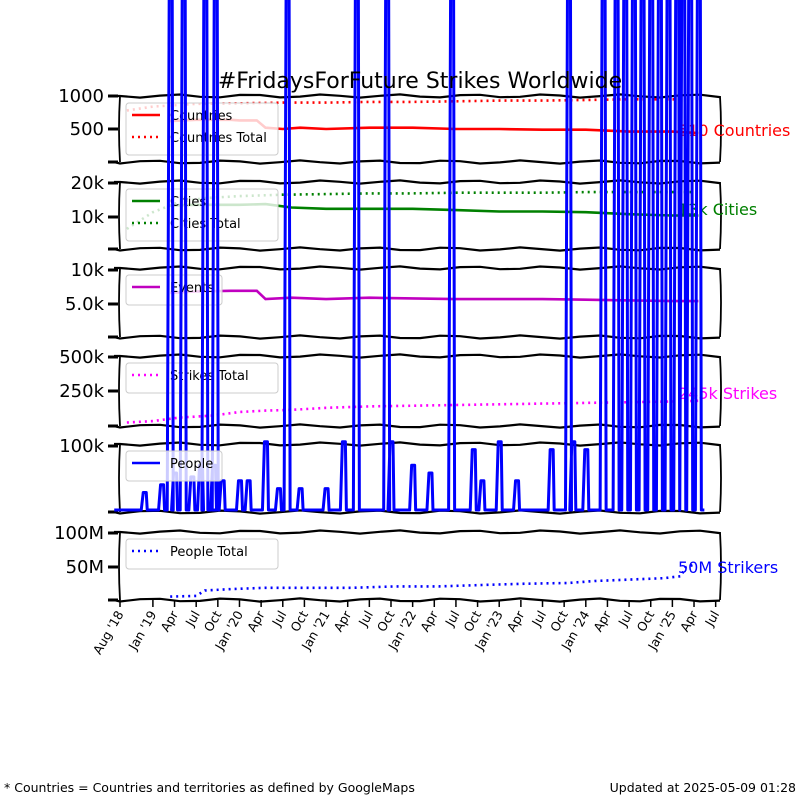 The height and width of the screenshot is (804, 800). Describe the element at coordinates (717, 209) in the screenshot. I see `series-end-label: 13k Cities` at that location.